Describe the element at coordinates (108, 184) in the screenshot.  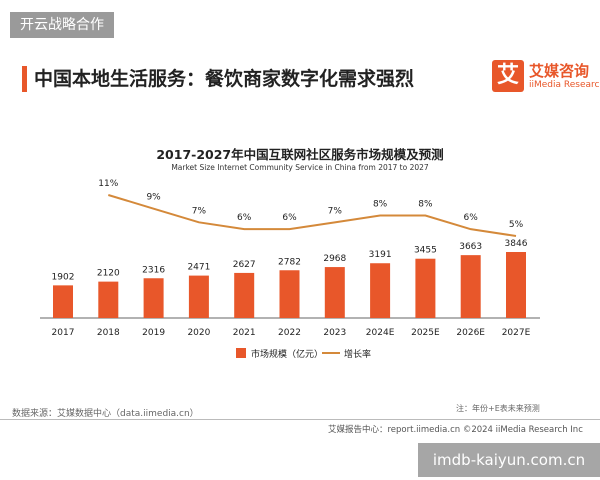
I see `growth-rate-label: 11%` at that location.